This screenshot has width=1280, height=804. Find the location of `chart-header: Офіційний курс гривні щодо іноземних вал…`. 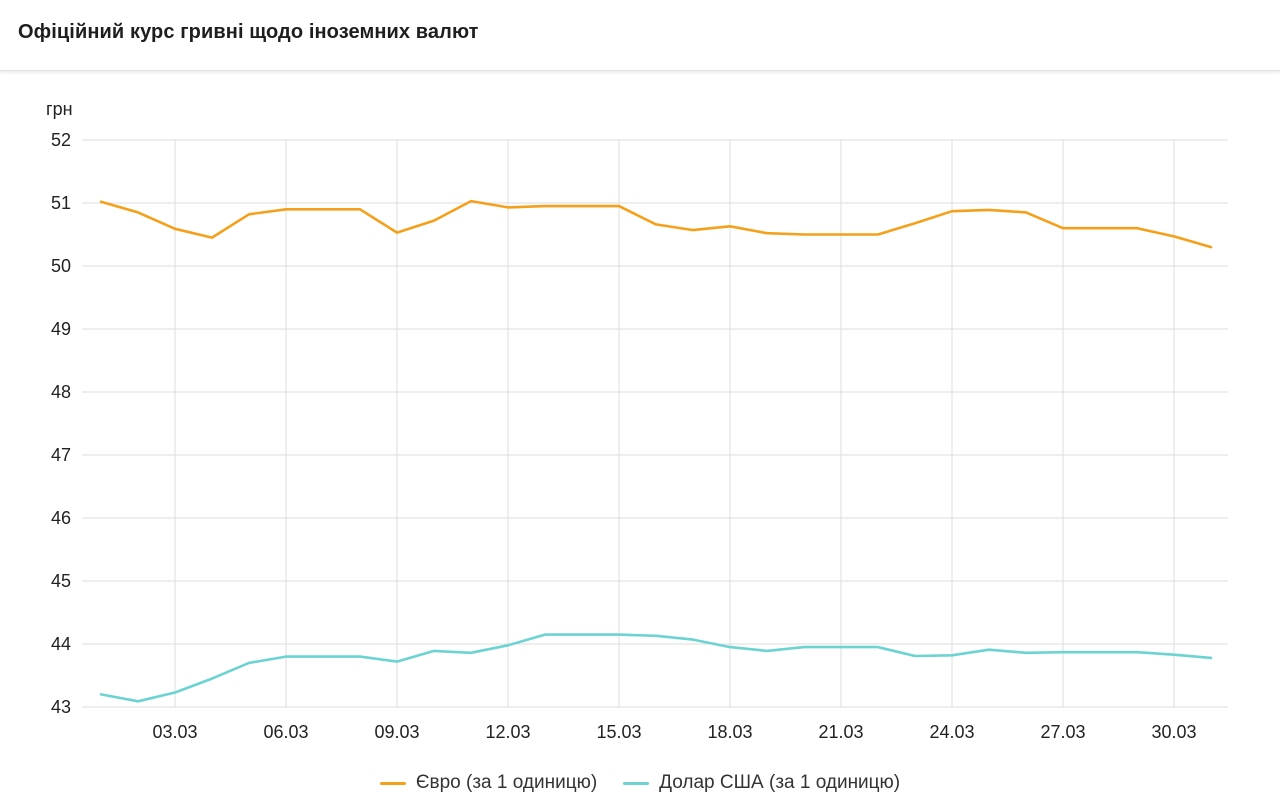

chart-header: Офіційний курс гривні щодо іноземних вал… is located at coordinates (640, 35).